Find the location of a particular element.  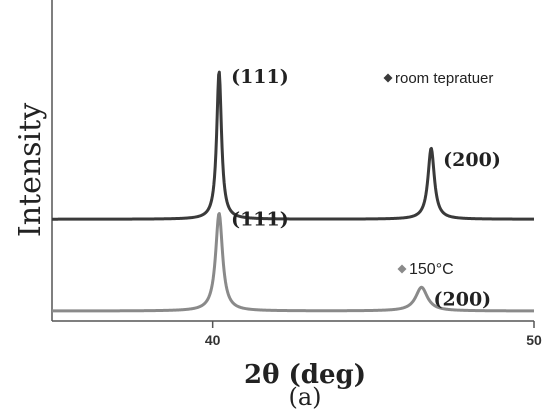

peak-label-1-0: (111) is located at coordinates (260, 219).